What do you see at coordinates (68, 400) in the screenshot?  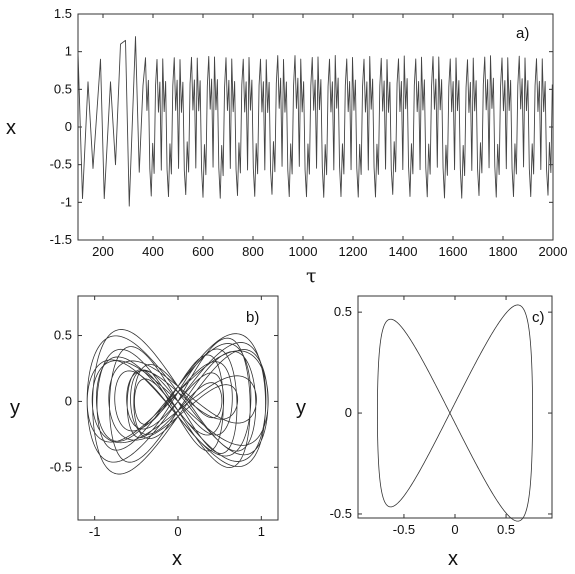 I see `panel-b-ytick-label-1: 0` at bounding box center [68, 400].